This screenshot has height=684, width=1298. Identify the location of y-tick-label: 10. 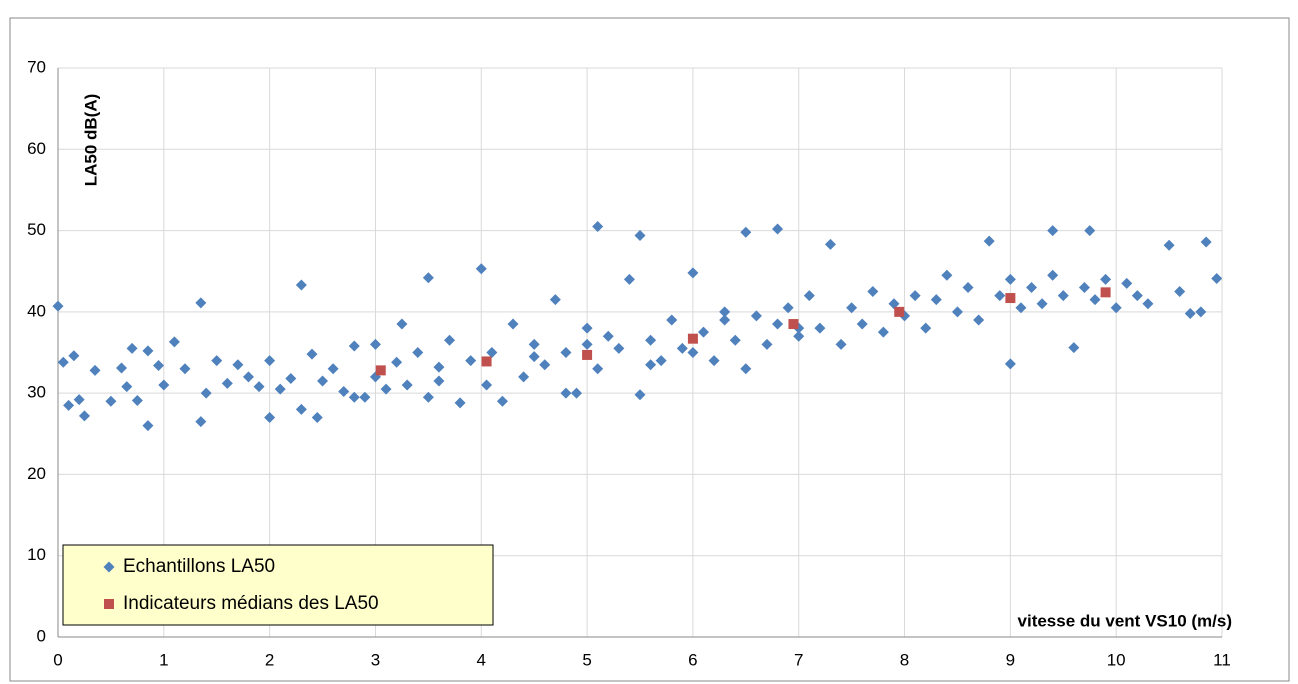
(36, 554).